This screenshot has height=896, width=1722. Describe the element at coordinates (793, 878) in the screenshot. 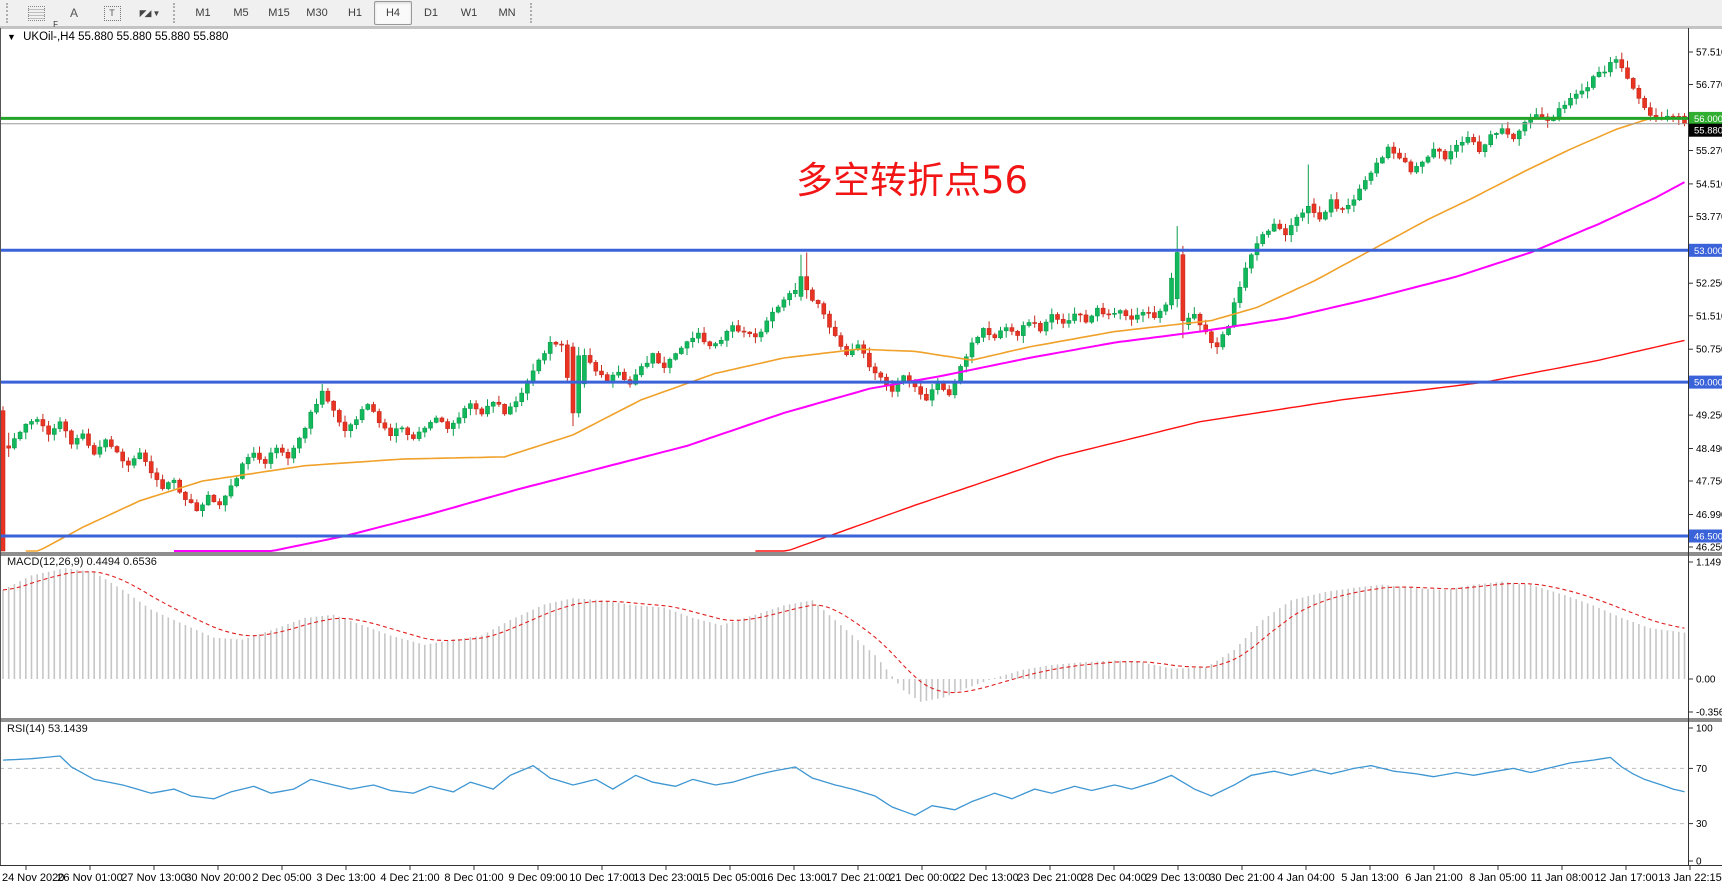

I see `time-tick-label: 16 Dec 13:00` at that location.